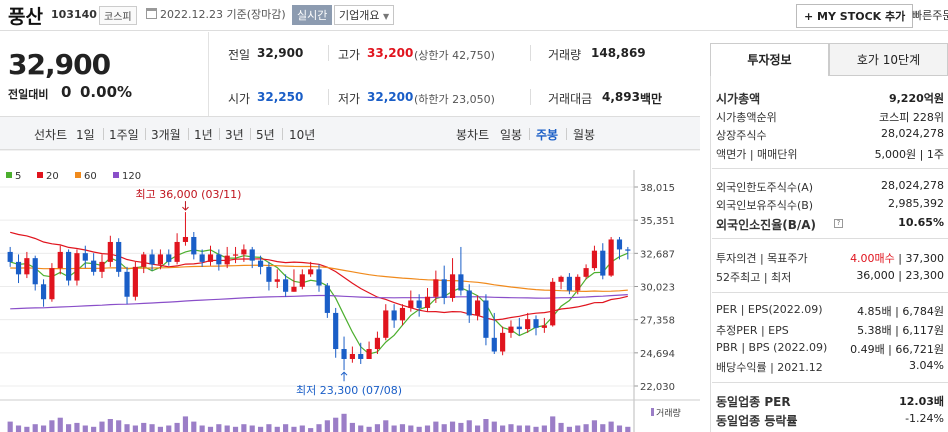 This screenshot has height=432, width=948. Describe the element at coordinates (234, 135) in the screenshot. I see `period-3y: 3년` at that location.